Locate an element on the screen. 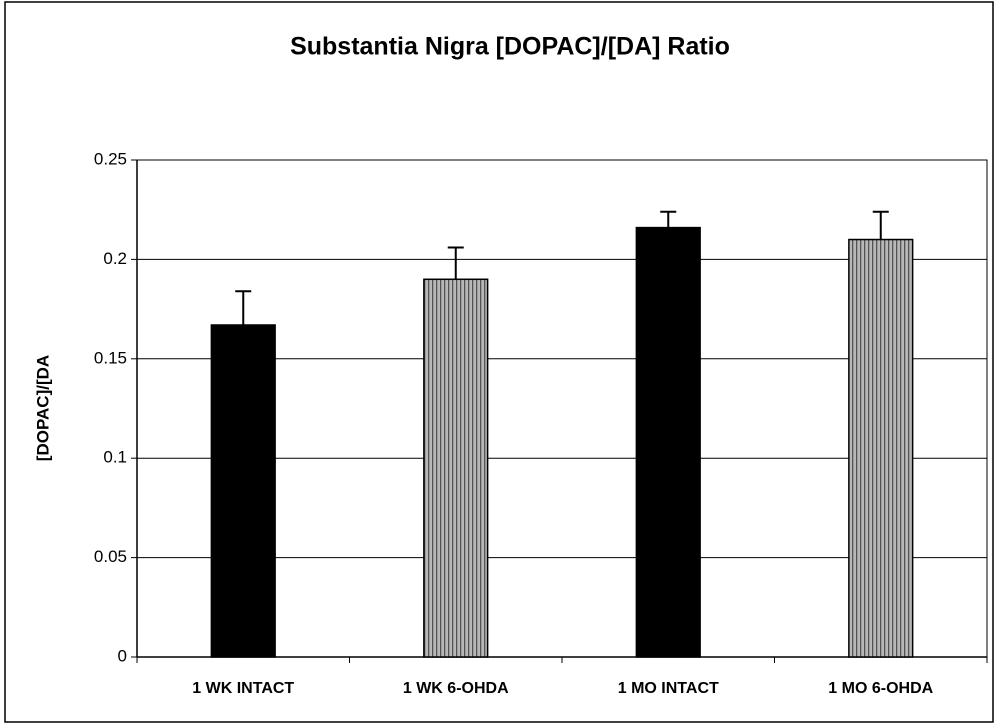 The width and height of the screenshot is (999, 728). y-tick-label: 0.05 is located at coordinates (110, 556).